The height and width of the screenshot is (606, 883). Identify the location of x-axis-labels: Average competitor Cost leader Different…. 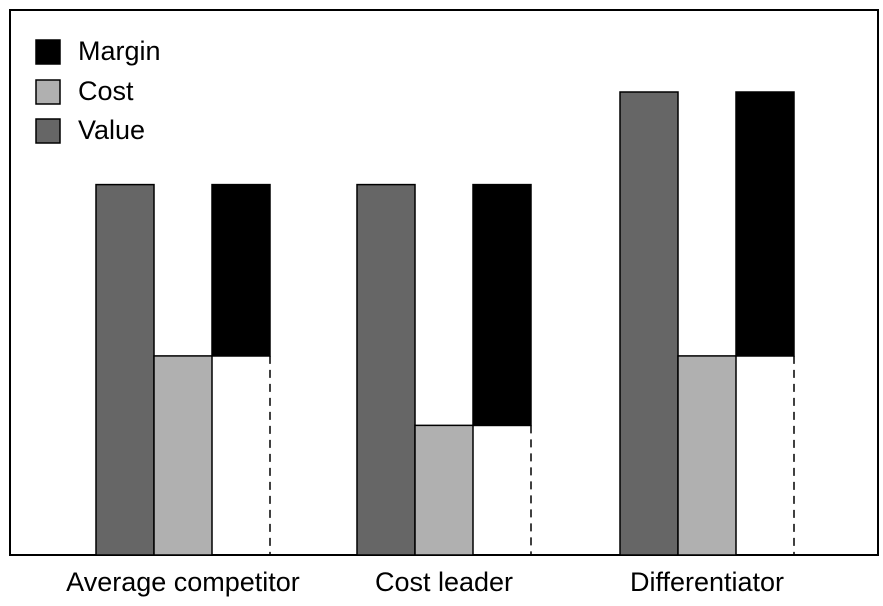
(425, 582).